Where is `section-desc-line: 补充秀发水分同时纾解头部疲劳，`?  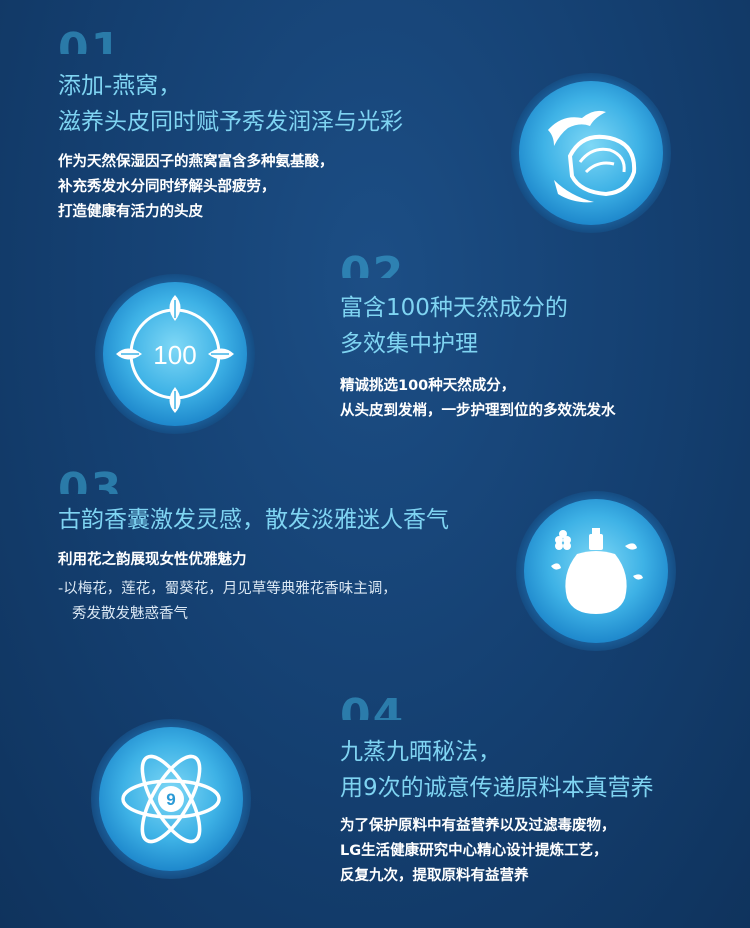
section-desc-line: 补充秀发水分同时纾解头部疲劳， is located at coordinates (167, 187).